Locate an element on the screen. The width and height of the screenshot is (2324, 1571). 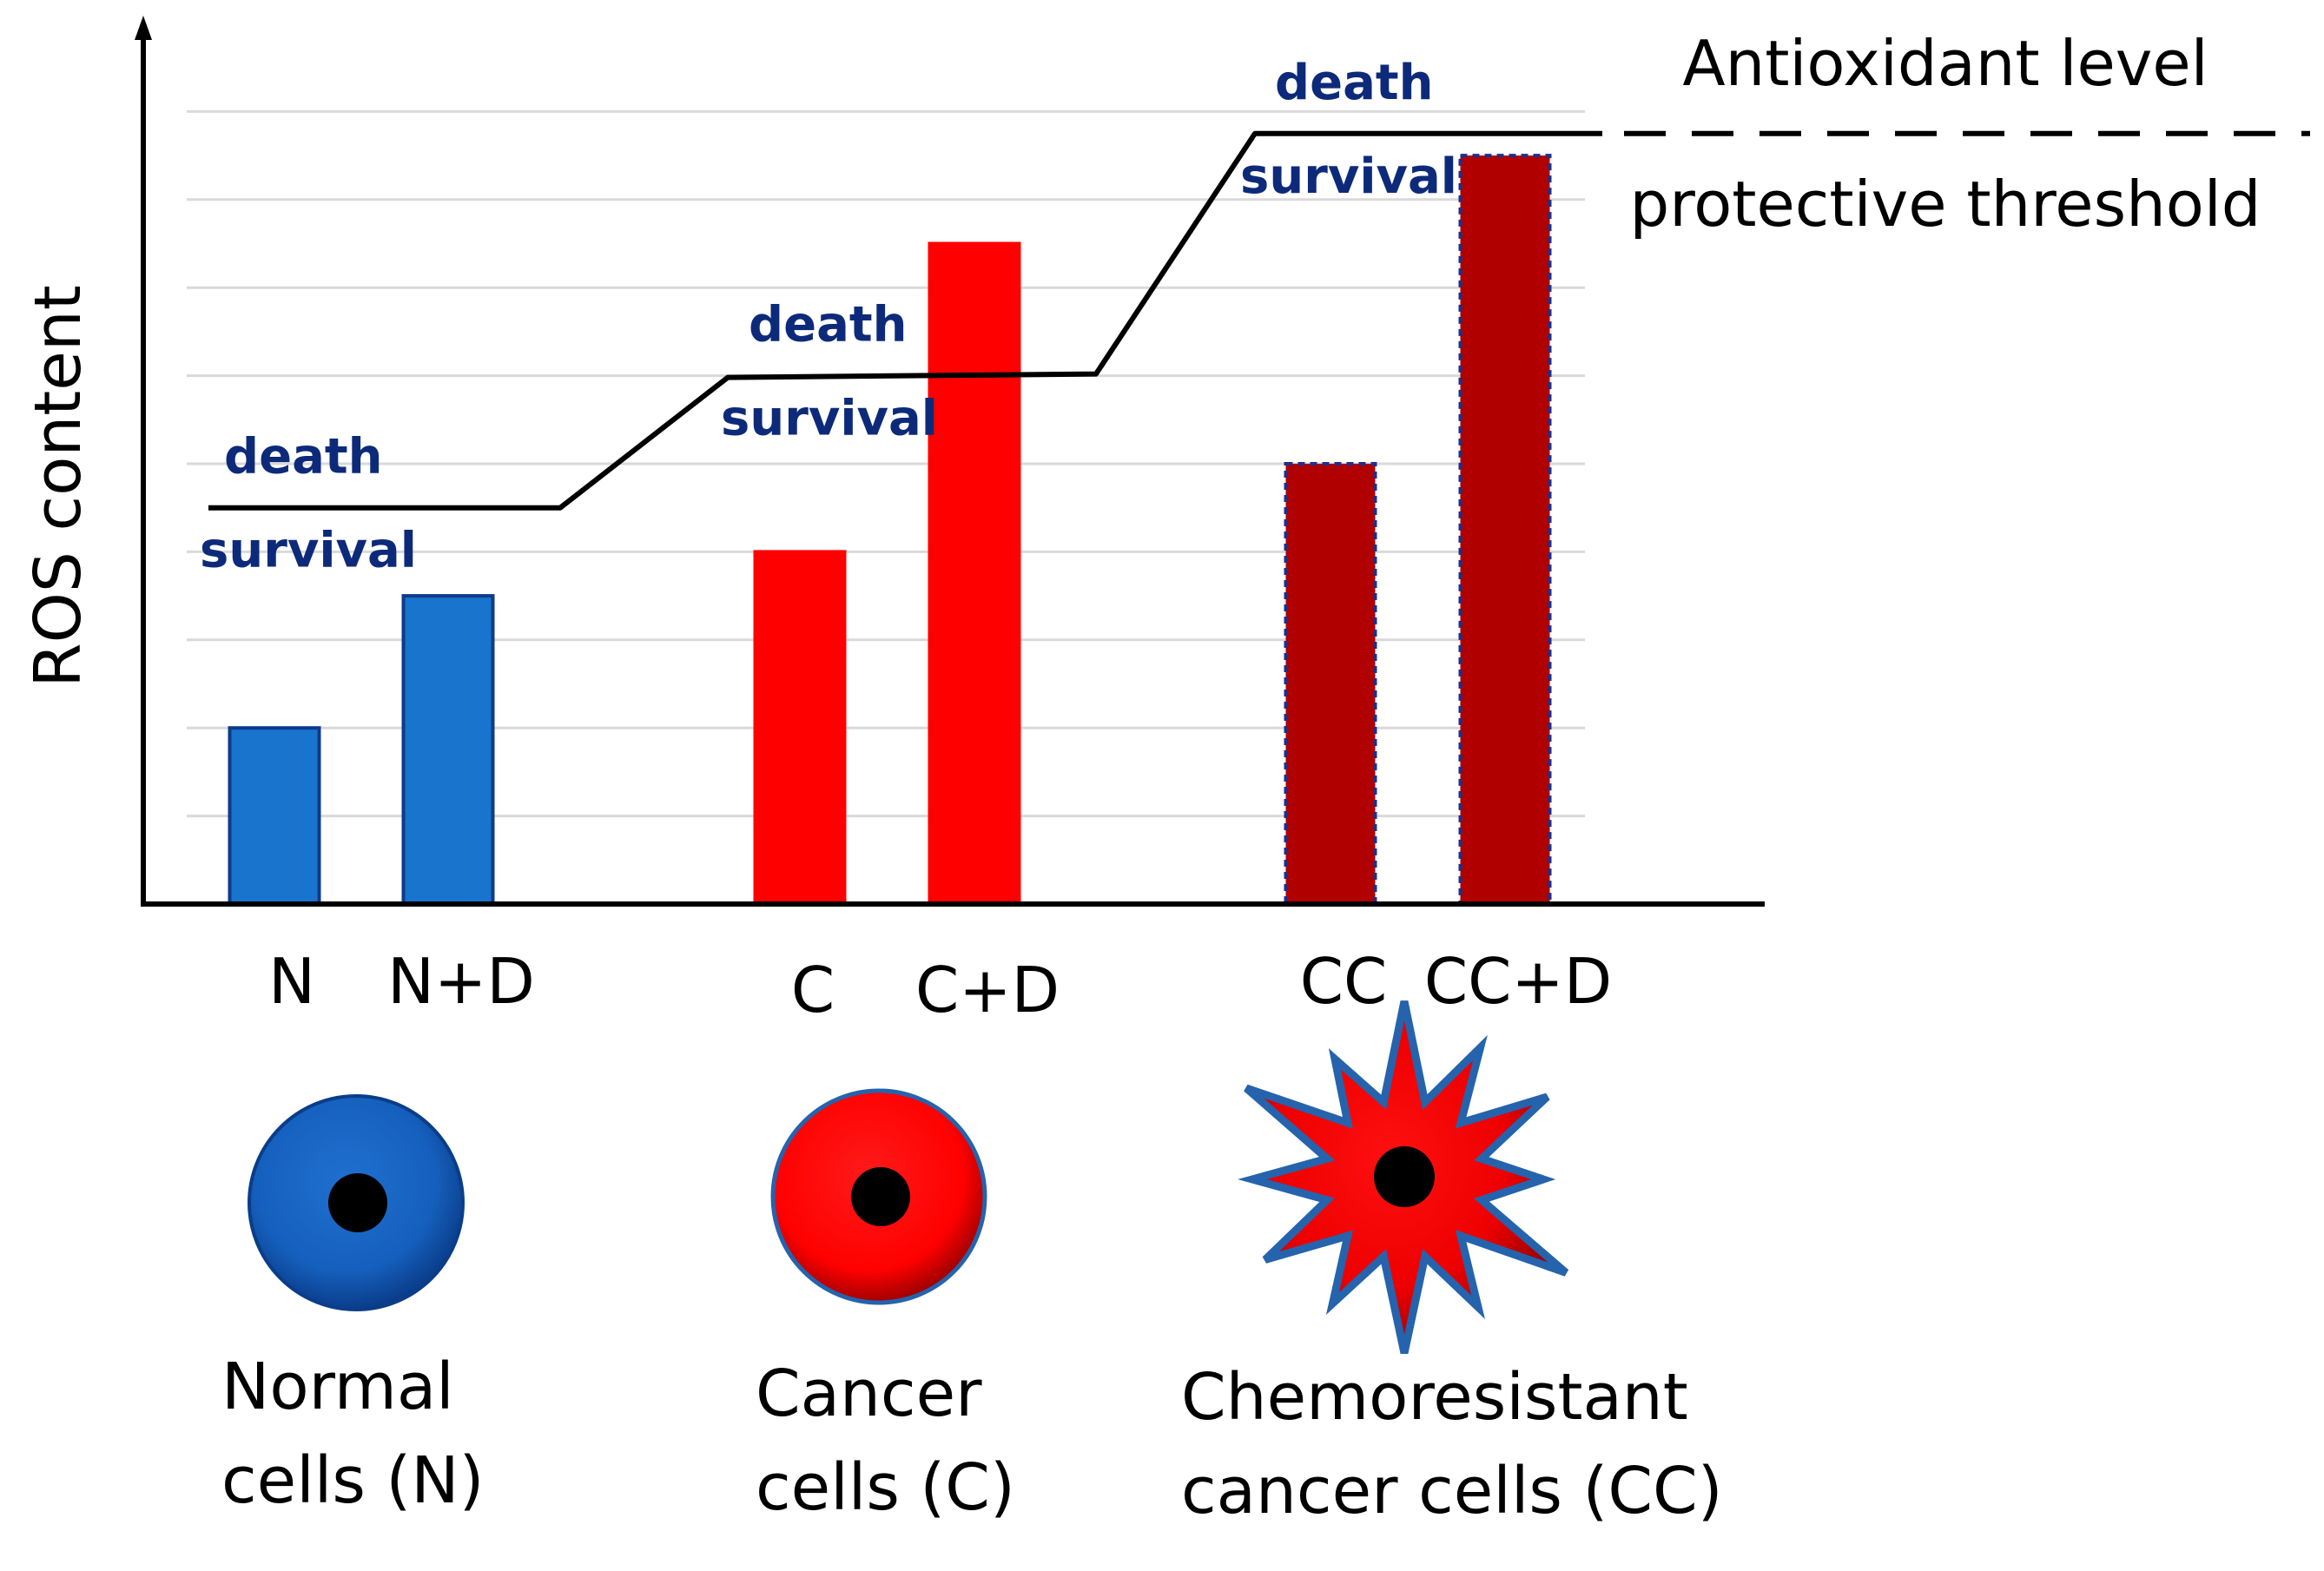
bar-cc is located at coordinates (1330, 684).